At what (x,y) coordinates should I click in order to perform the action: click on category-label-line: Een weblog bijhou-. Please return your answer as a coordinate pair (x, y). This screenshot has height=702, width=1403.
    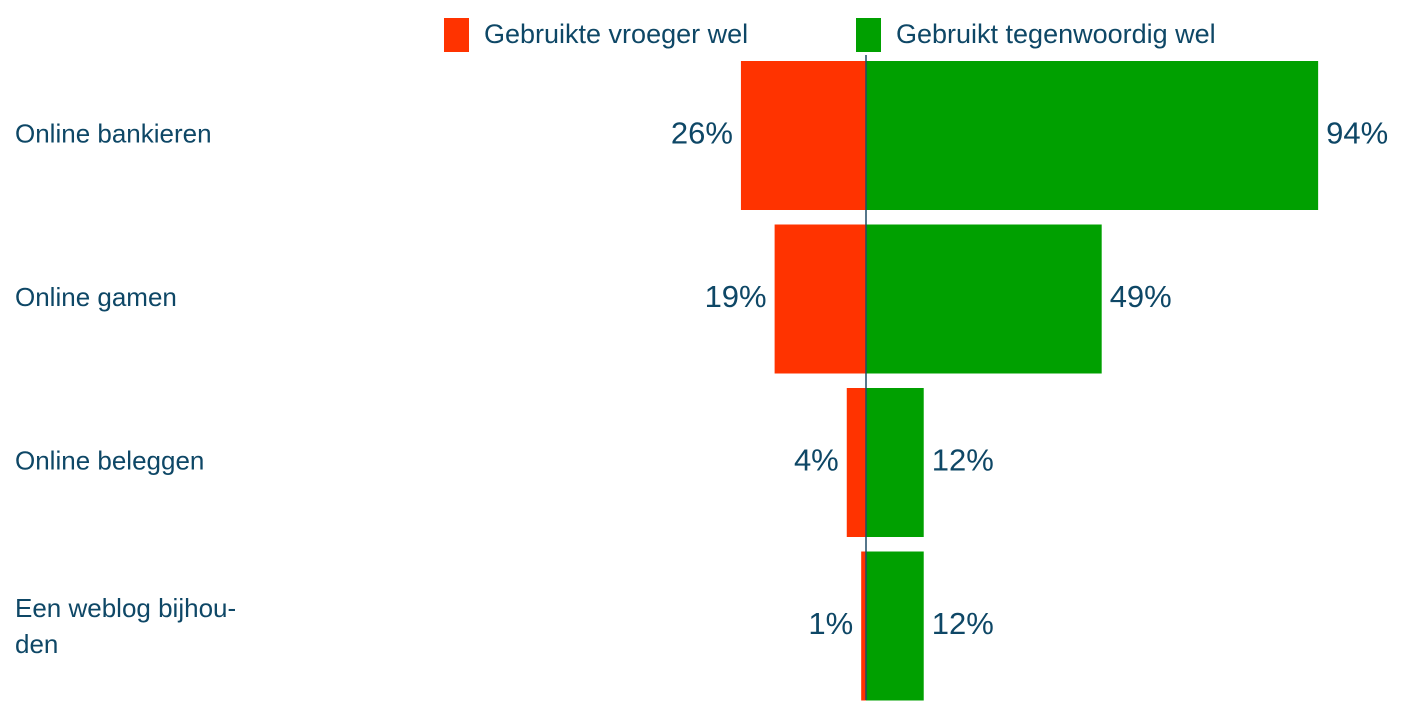
    Looking at the image, I should click on (125, 608).